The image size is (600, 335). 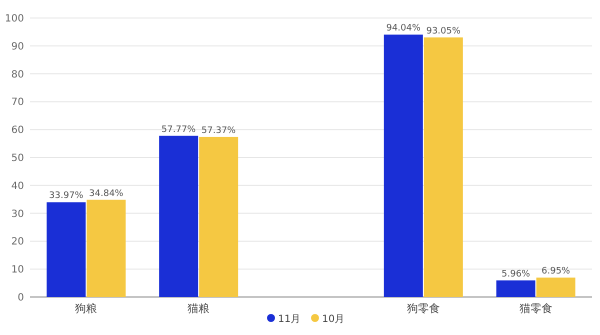 I want to click on y-tick-label: 20, so click(x=17, y=242).